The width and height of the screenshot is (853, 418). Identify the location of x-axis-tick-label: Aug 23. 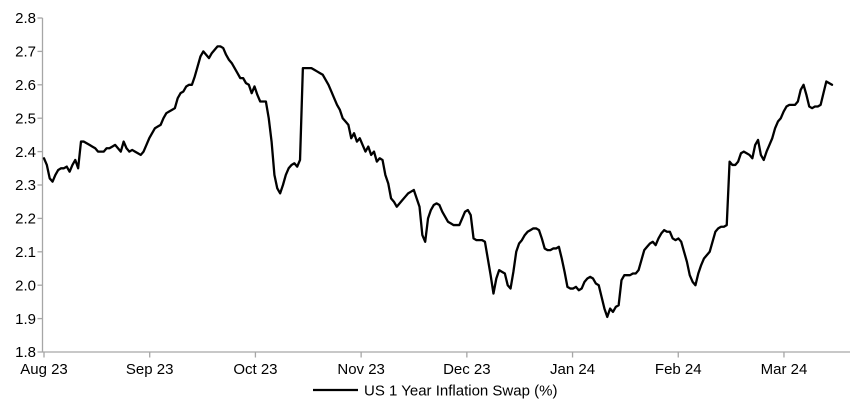
(44, 369).